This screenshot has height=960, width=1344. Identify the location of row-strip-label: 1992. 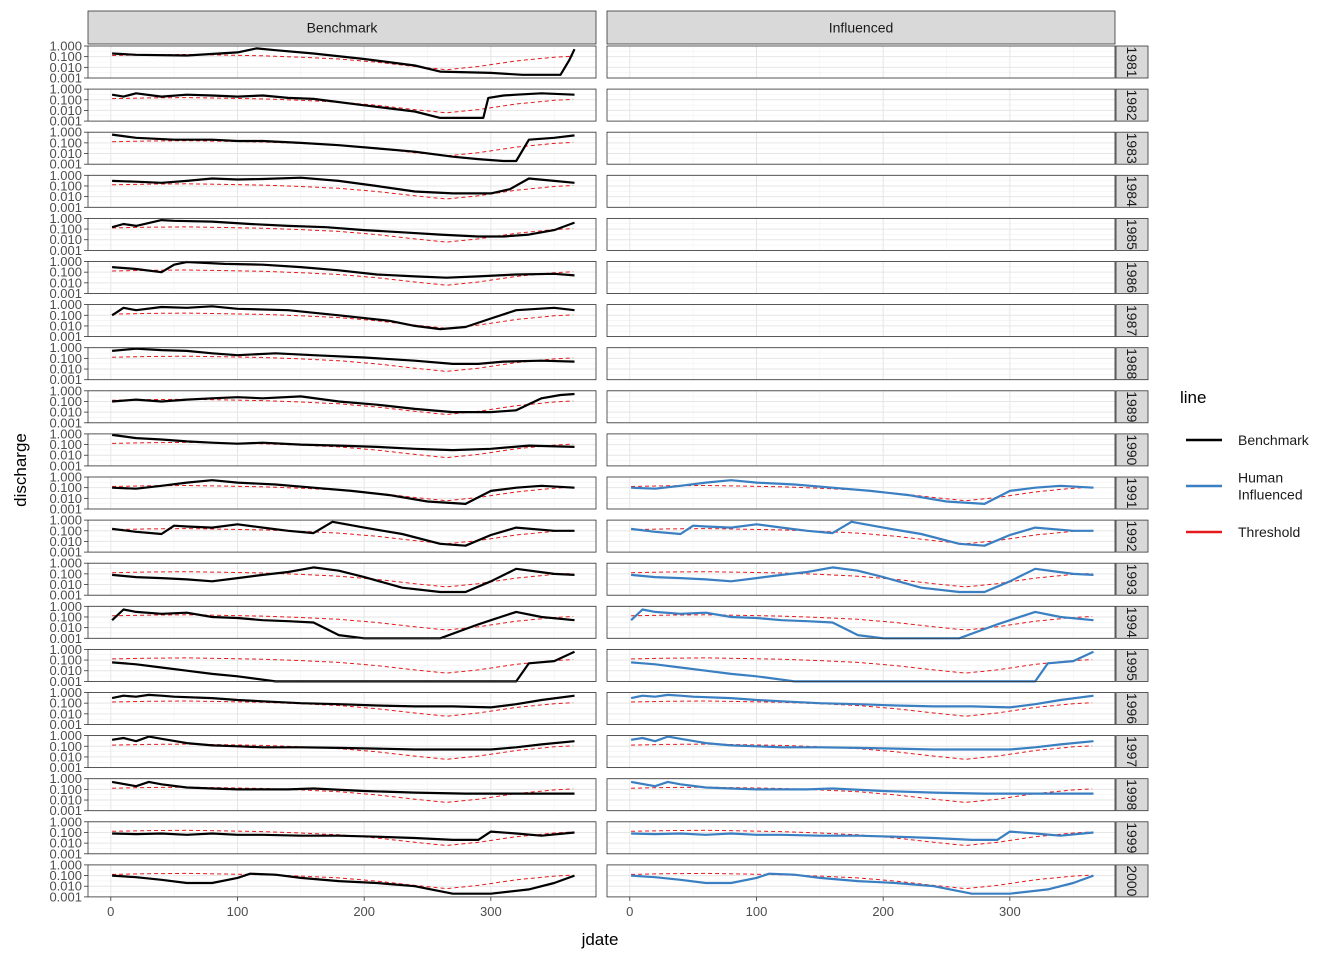
(1132, 536).